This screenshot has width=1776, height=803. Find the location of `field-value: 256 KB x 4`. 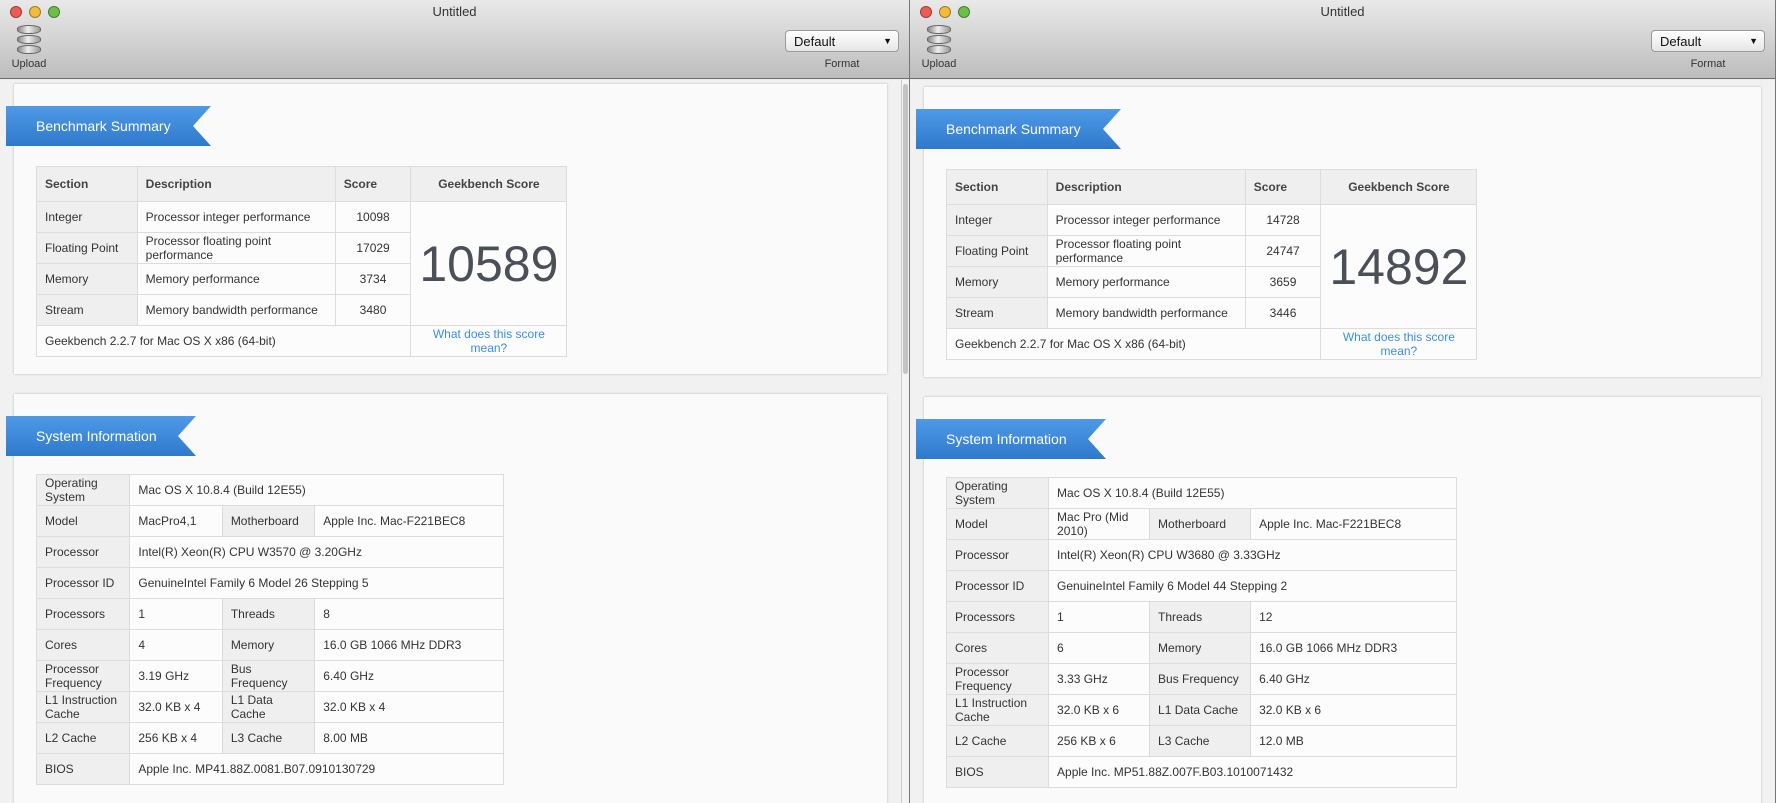

field-value: 256 KB x 4 is located at coordinates (176, 738).